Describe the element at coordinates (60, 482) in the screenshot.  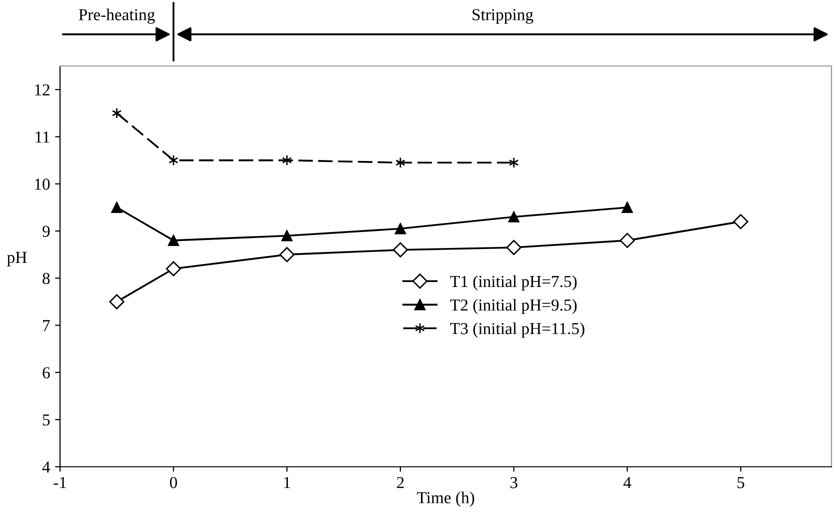
I see `x-tick-label: -1` at that location.